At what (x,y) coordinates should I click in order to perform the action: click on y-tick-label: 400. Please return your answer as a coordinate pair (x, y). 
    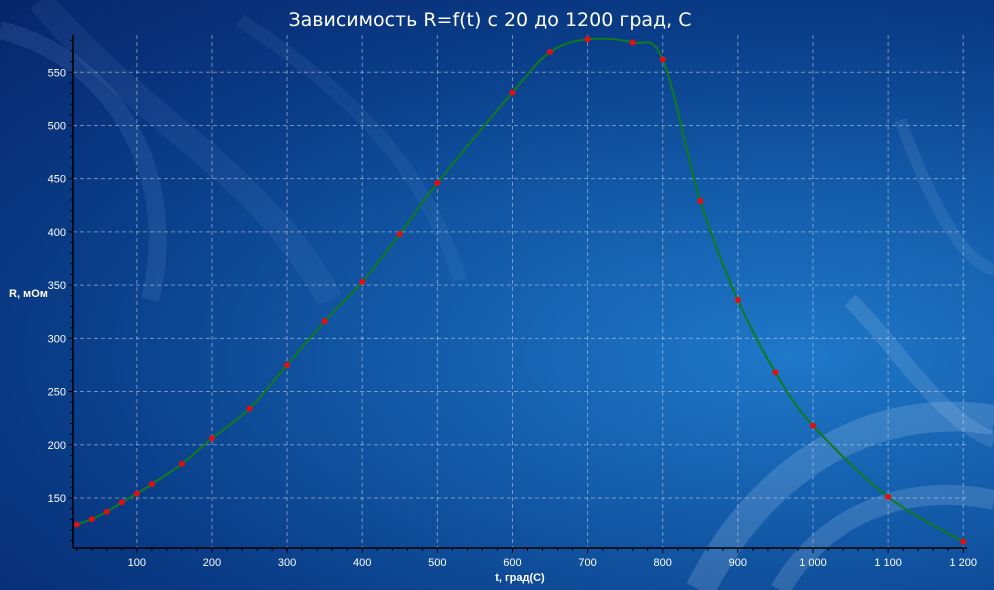
    Looking at the image, I should click on (57, 233).